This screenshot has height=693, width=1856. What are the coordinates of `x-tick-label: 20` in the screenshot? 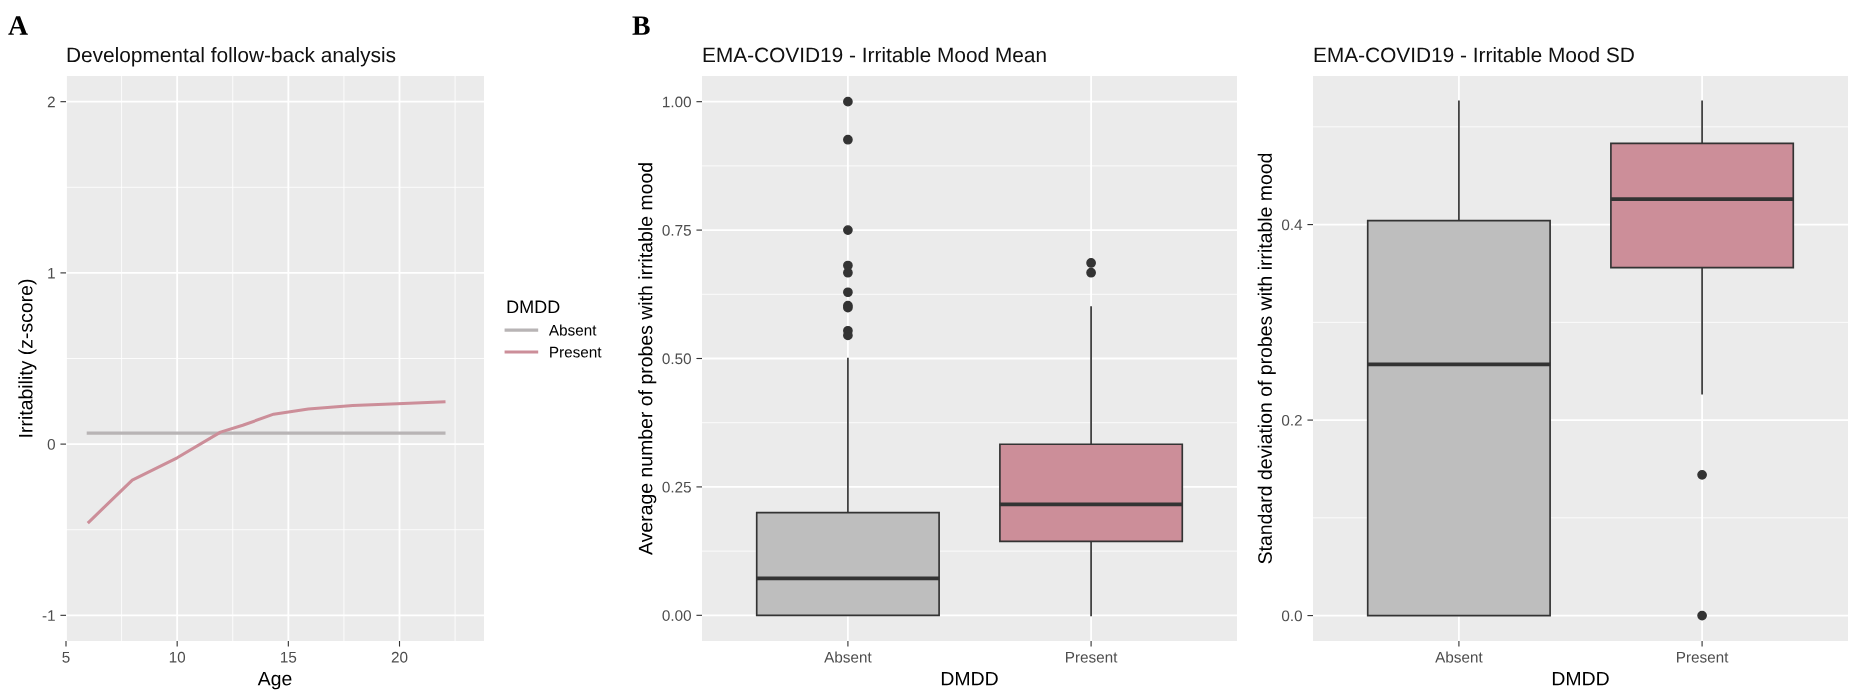 It's located at (399, 657).